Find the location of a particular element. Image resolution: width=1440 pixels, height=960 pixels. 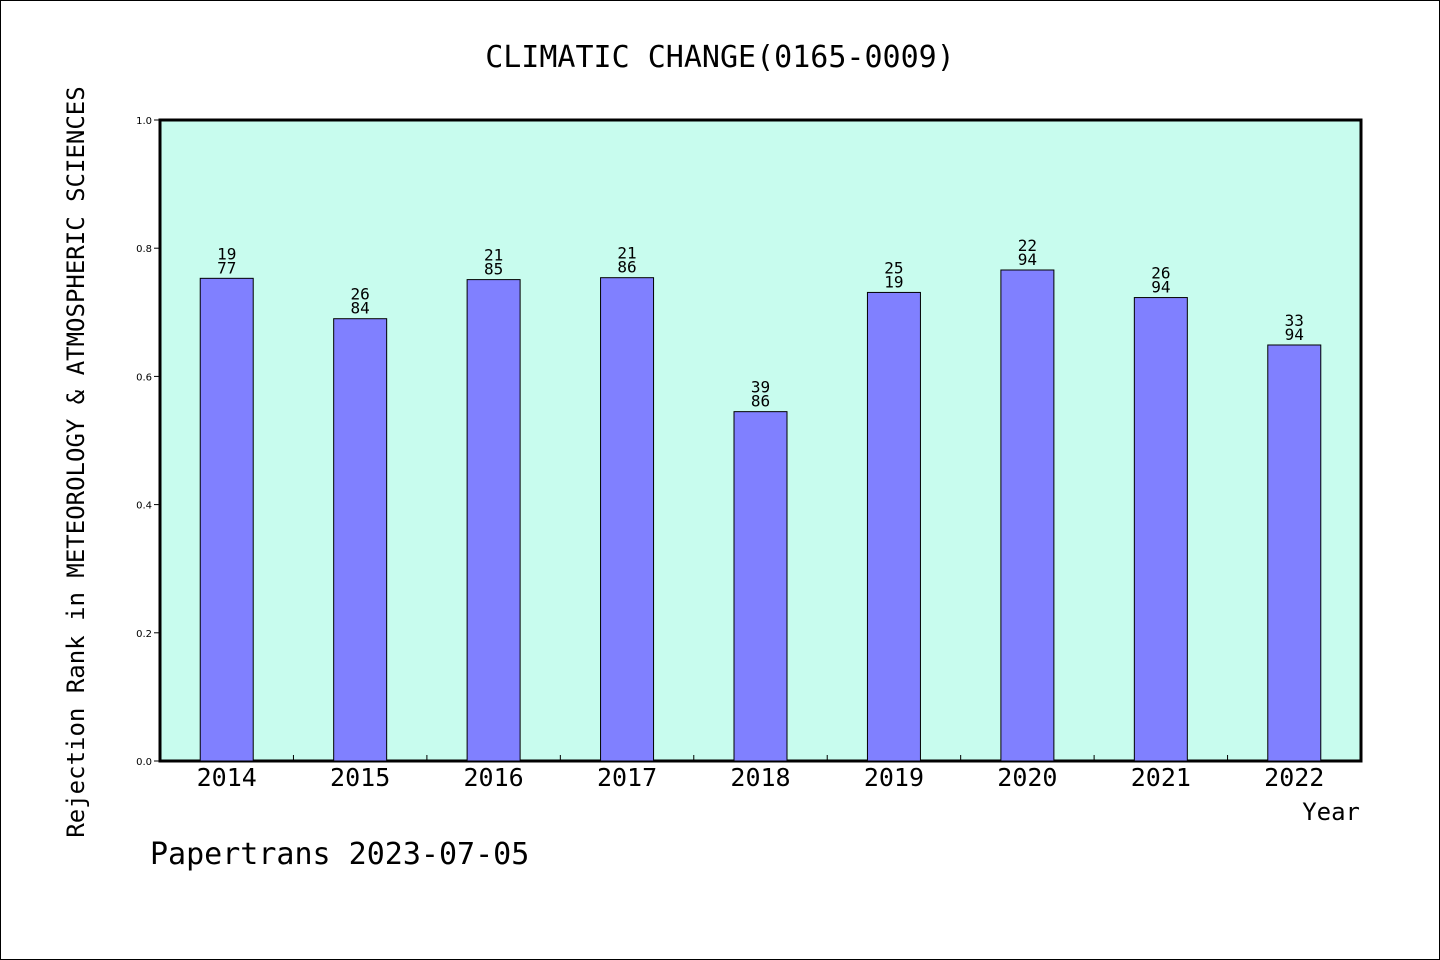

bar-2021 is located at coordinates (1160, 529).